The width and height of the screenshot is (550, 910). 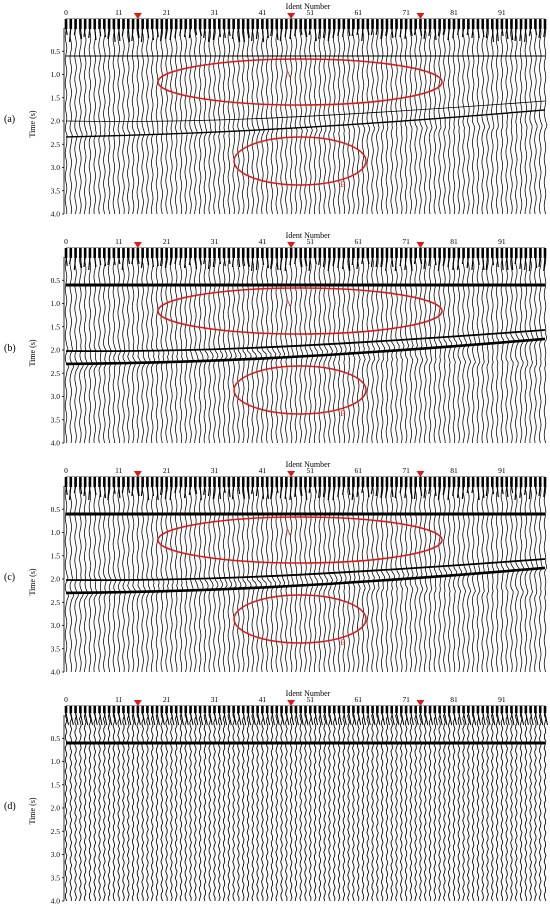 I want to click on time-axis-label: Time (s), so click(x=32, y=123).